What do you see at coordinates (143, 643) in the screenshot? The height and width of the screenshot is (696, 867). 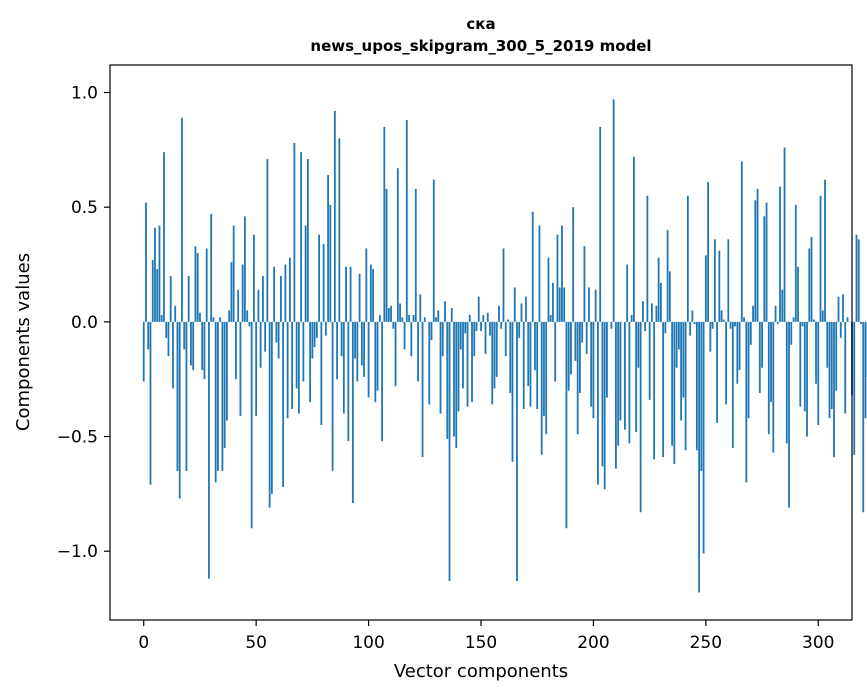 I see `x-tick-label: 0` at bounding box center [143, 643].